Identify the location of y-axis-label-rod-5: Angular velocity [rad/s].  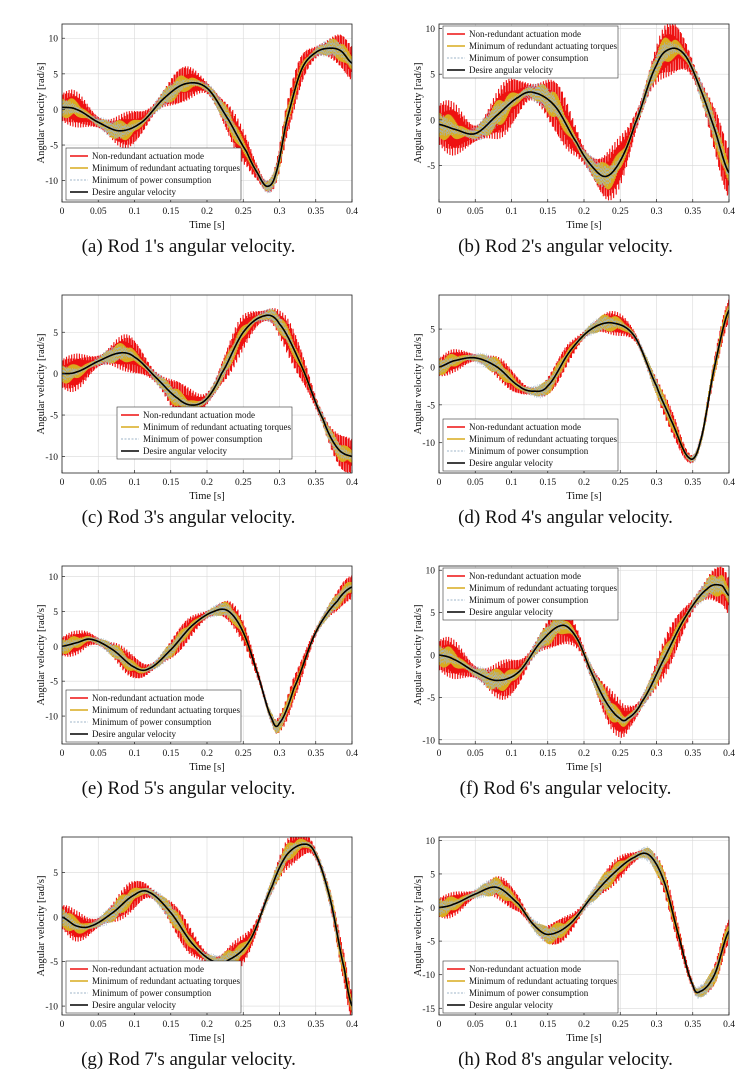
(41, 655).